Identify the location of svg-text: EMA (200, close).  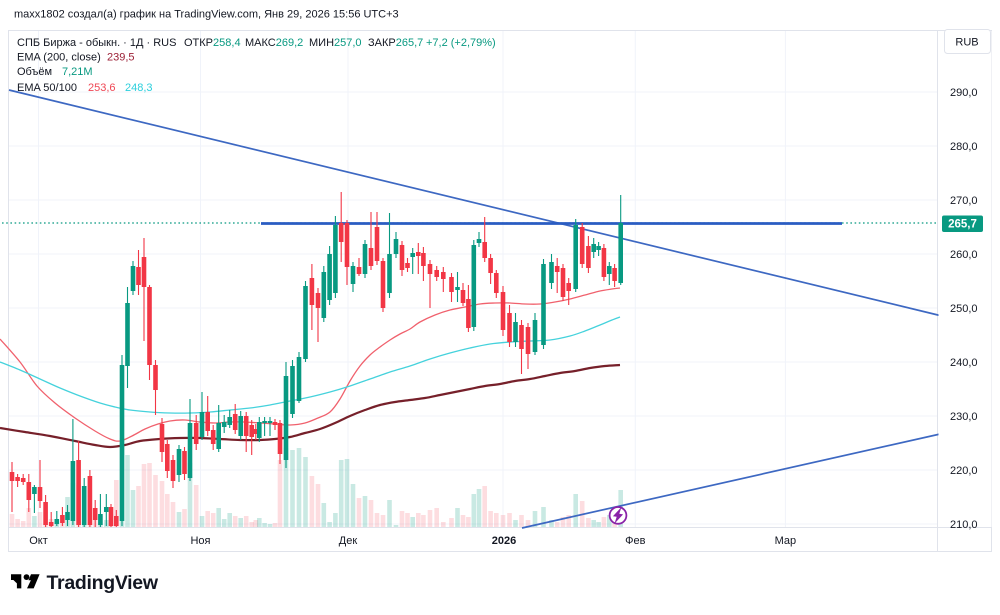
(59, 58).